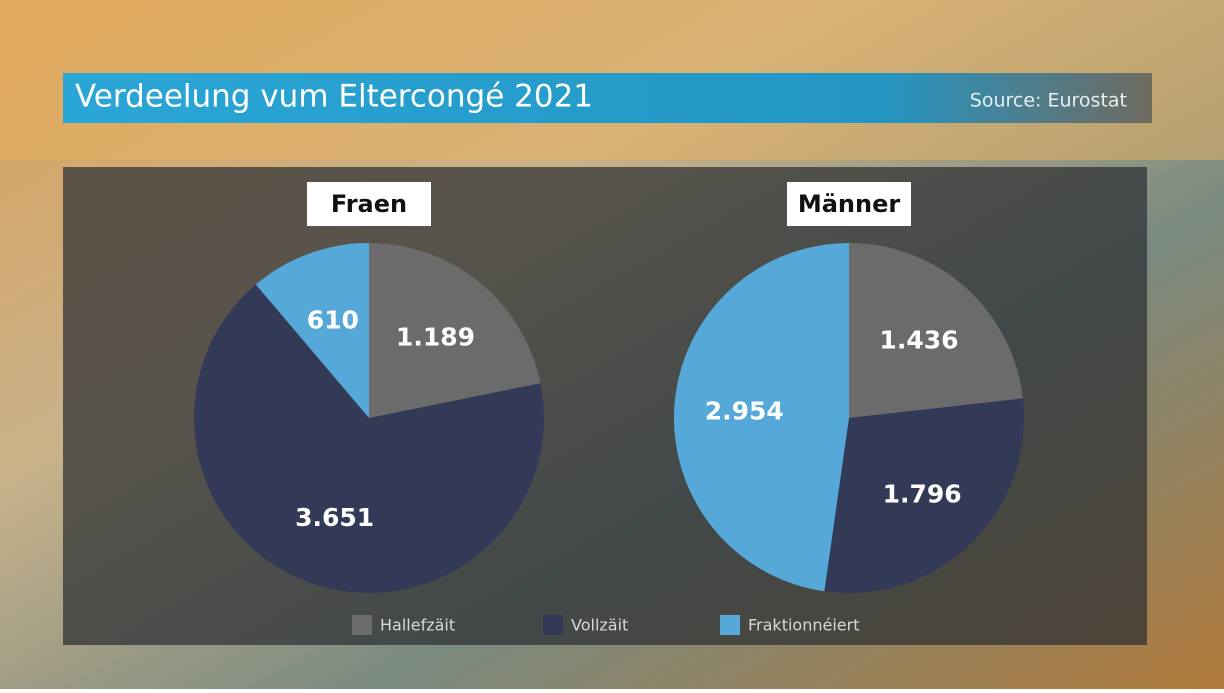 This screenshot has width=1224, height=693. I want to click on data-label: 1.436, so click(918, 340).